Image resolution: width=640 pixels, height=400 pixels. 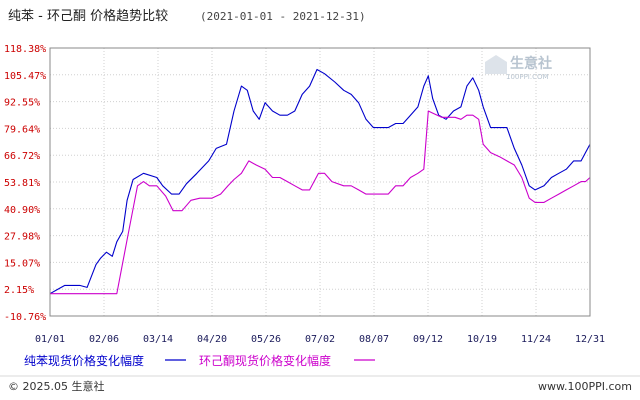 I want to click on x-tick-label: 02/06, so click(x=104, y=339).